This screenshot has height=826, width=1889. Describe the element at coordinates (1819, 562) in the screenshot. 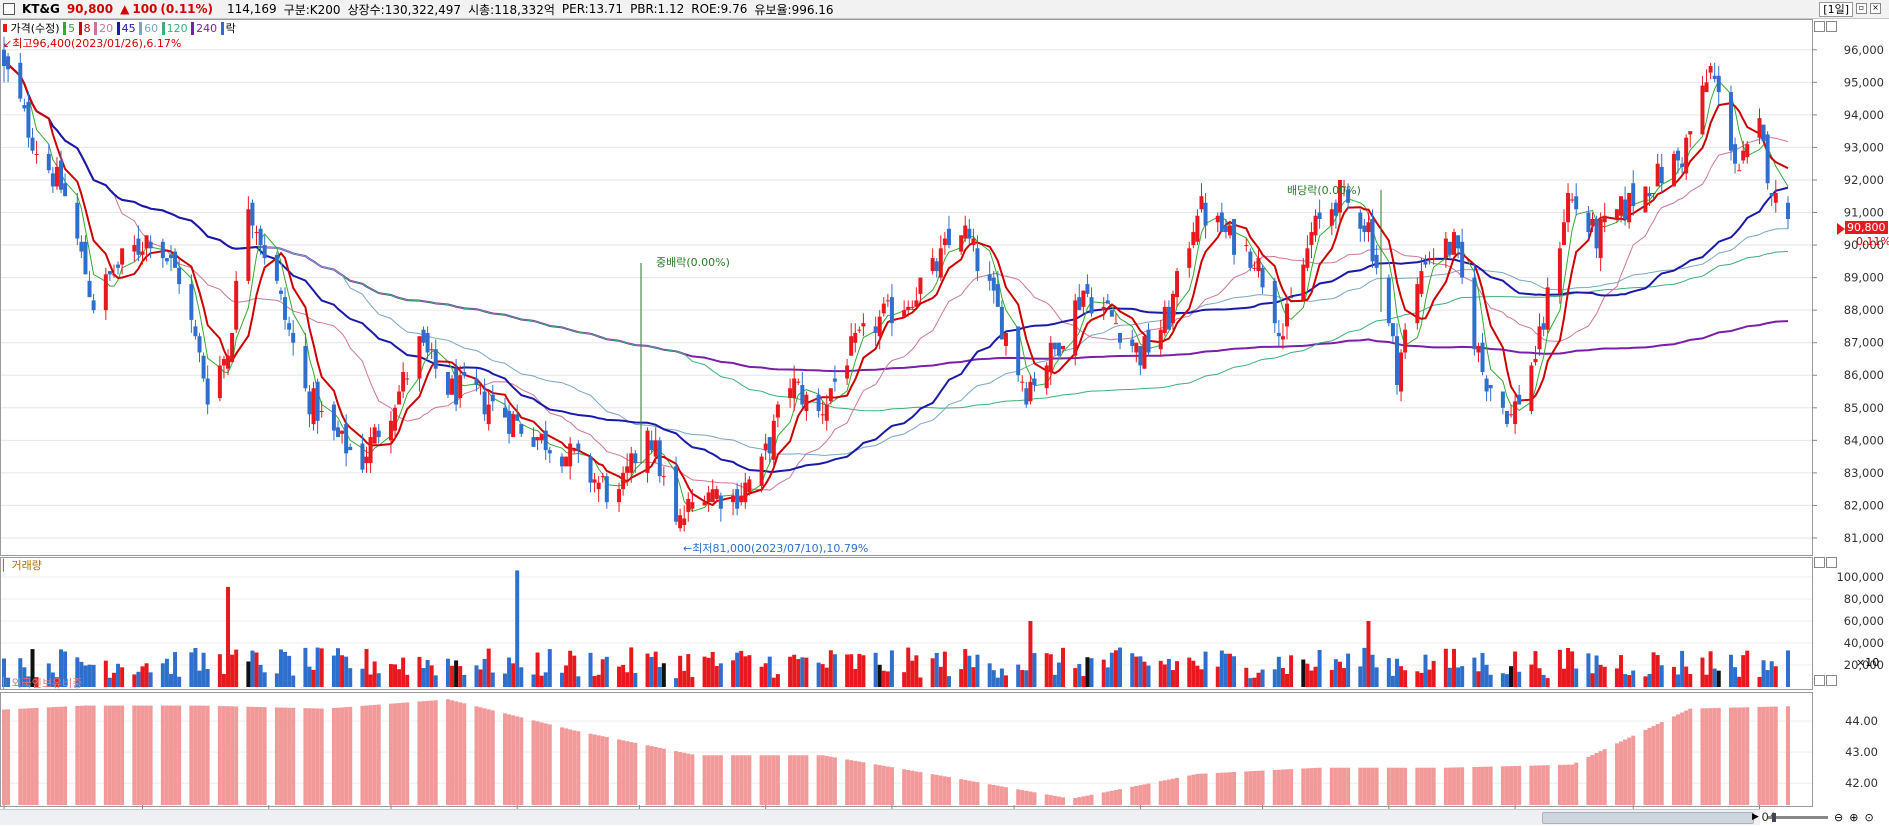

I see `volume-panel-button-max` at that location.